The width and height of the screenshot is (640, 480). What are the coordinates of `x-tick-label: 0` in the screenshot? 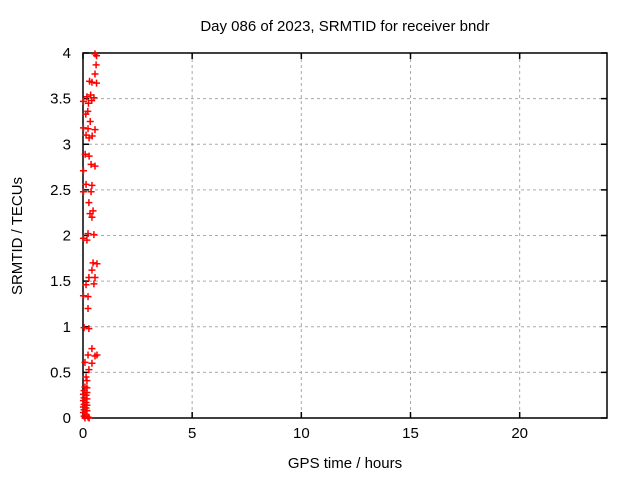 It's located at (83, 433).